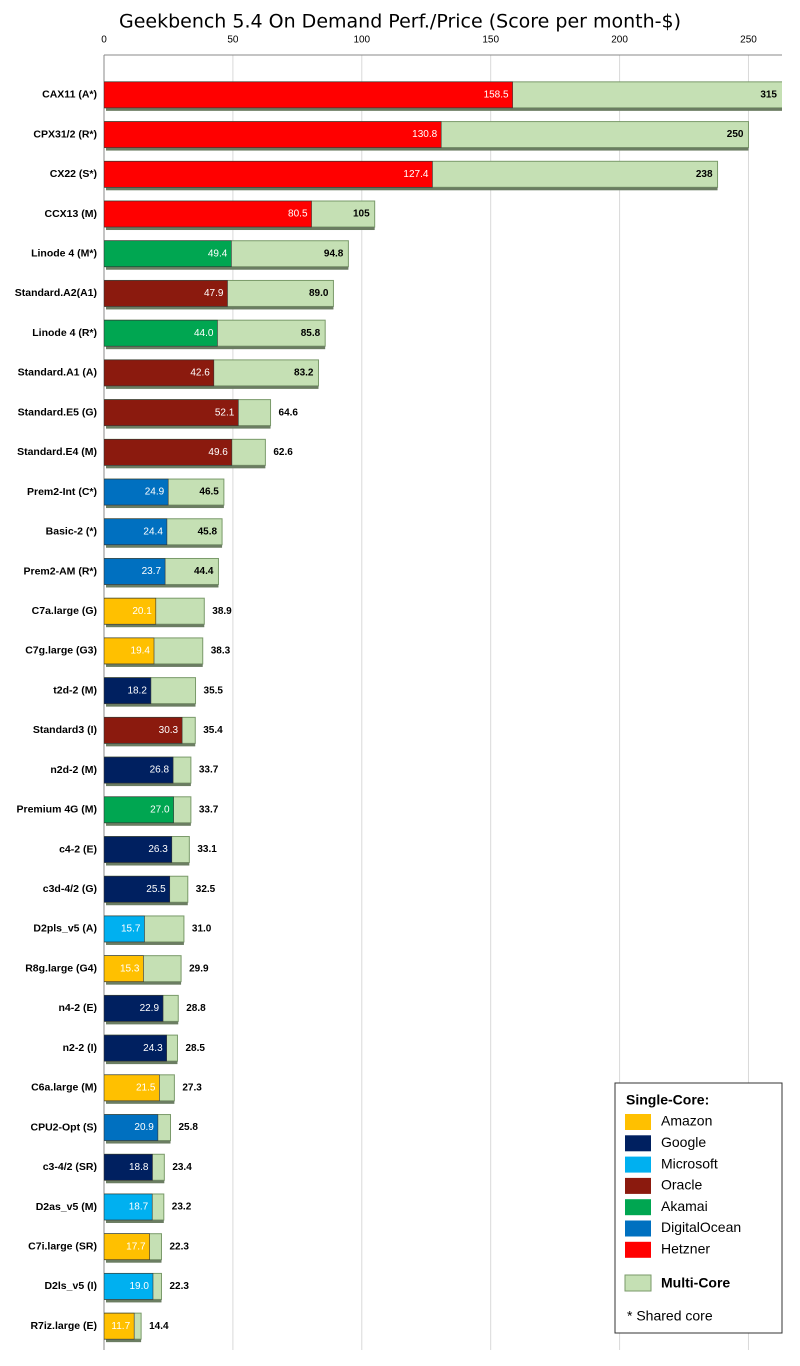 The width and height of the screenshot is (800, 1366). I want to click on multi-core-label: 14.4, so click(159, 1326).